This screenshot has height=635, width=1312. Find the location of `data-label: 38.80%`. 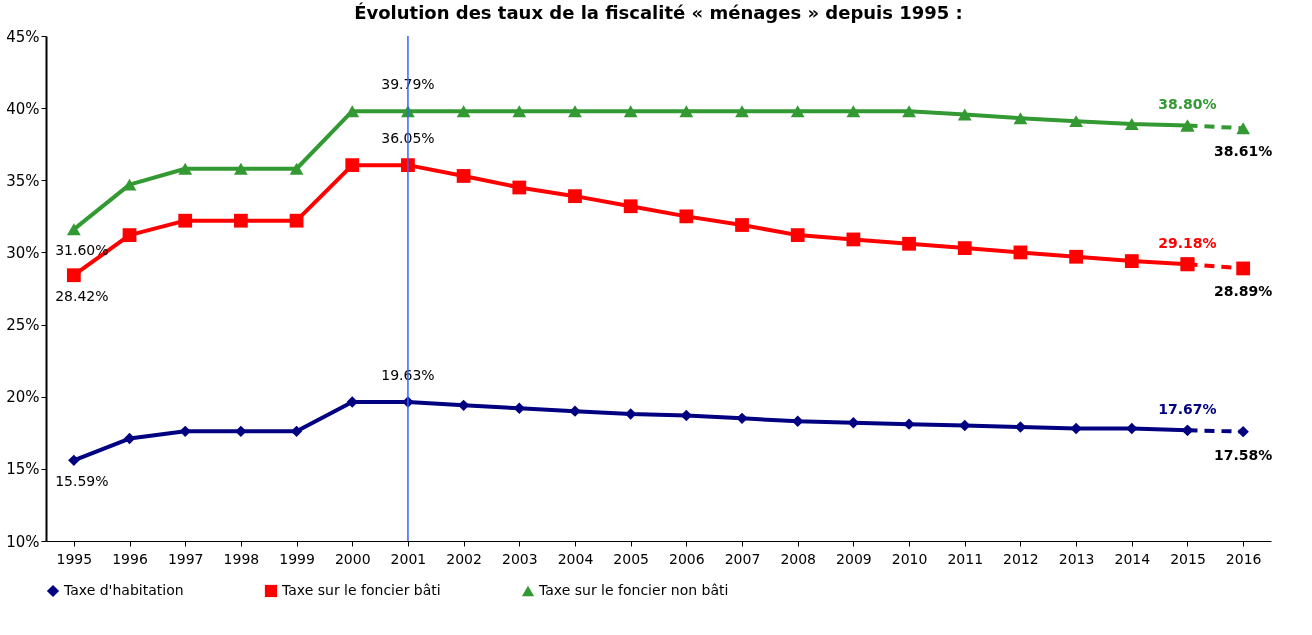

data-label: 38.80% is located at coordinates (1187, 104).